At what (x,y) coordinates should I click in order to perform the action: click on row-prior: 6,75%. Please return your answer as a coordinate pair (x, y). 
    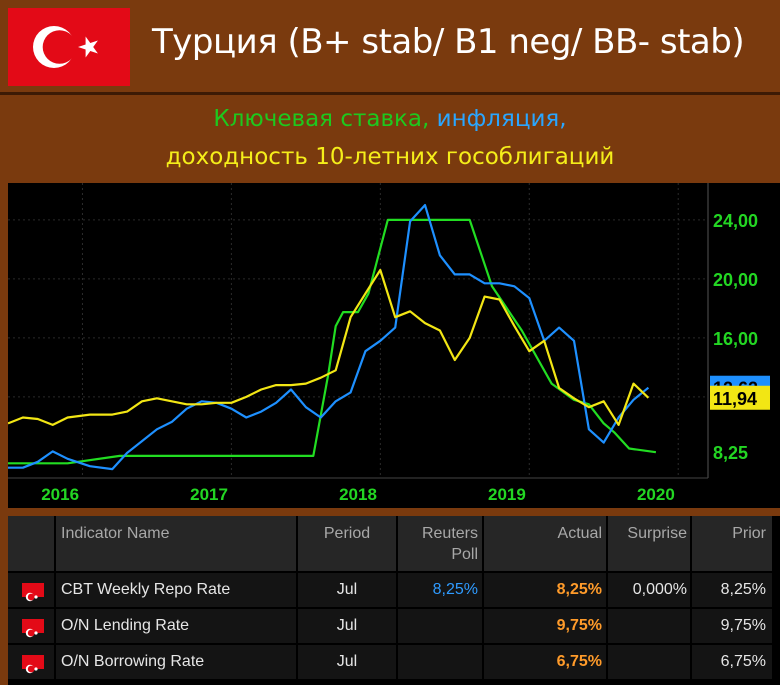
    Looking at the image, I should click on (732, 662).